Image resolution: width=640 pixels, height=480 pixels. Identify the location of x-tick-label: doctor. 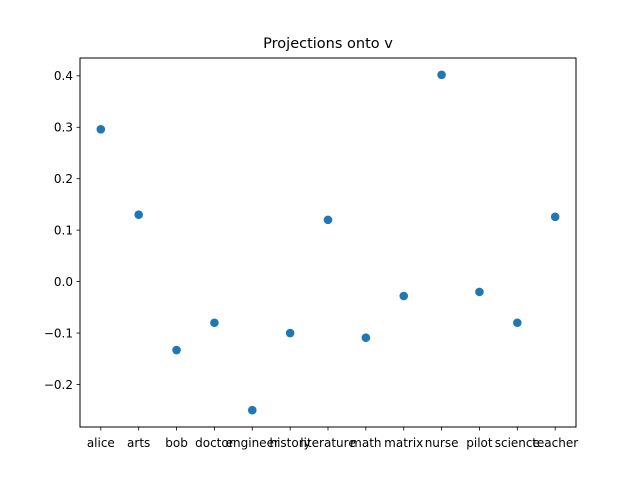
(214, 443).